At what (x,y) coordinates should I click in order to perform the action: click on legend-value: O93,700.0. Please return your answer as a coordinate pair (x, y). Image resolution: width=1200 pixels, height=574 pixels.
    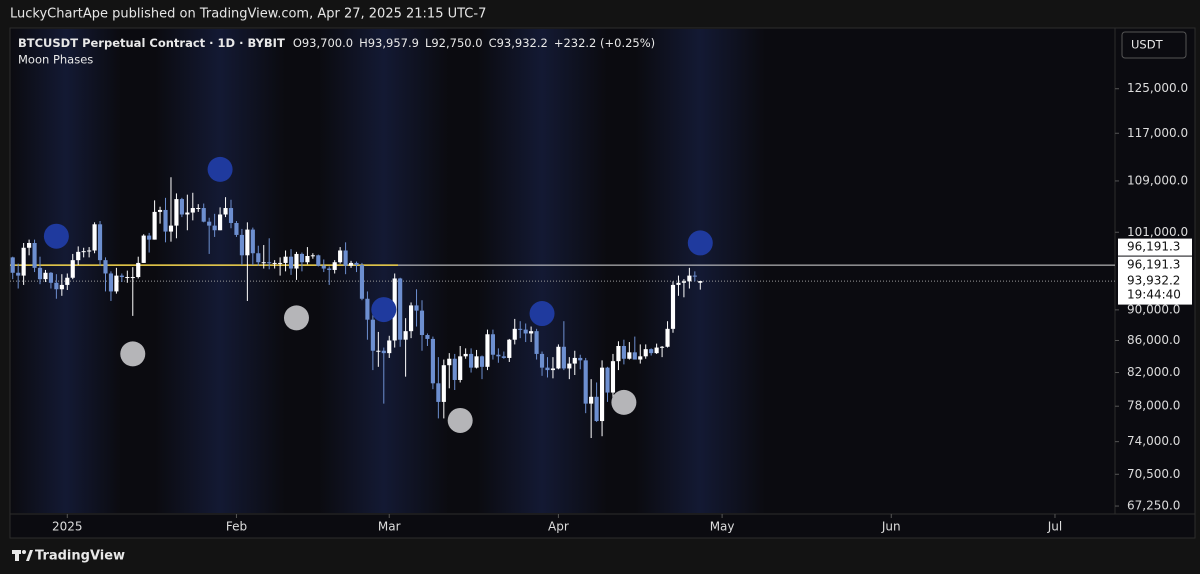
    Looking at the image, I should click on (323, 43).